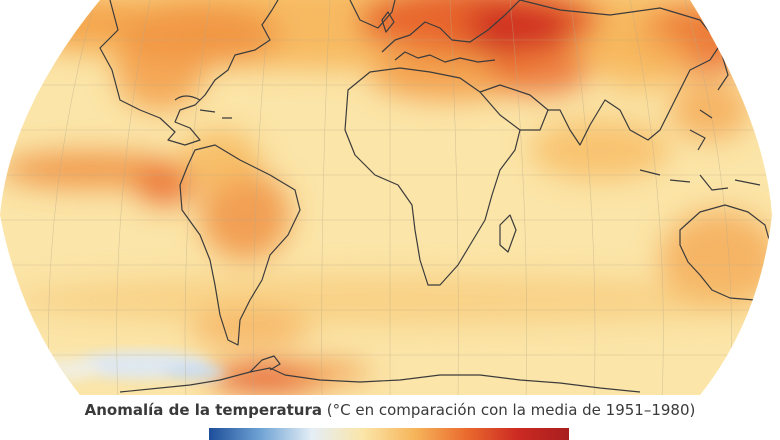 The width and height of the screenshot is (780, 440). What do you see at coordinates (451, 26) in the screenshot?
I see `europe-outline` at bounding box center [451, 26].